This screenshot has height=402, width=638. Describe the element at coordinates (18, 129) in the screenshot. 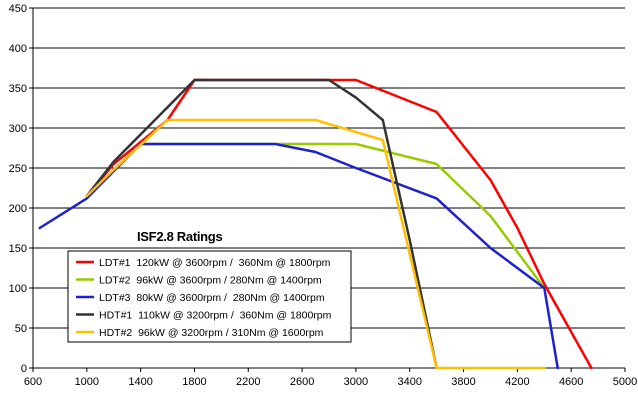

I see `y-tick-label: 300` at that location.